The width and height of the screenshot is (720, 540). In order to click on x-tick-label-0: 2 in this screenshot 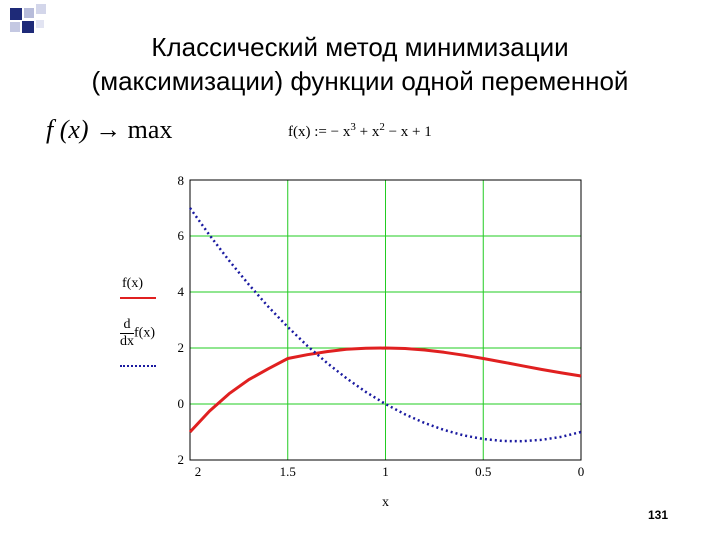, I will do `click(198, 471)`.